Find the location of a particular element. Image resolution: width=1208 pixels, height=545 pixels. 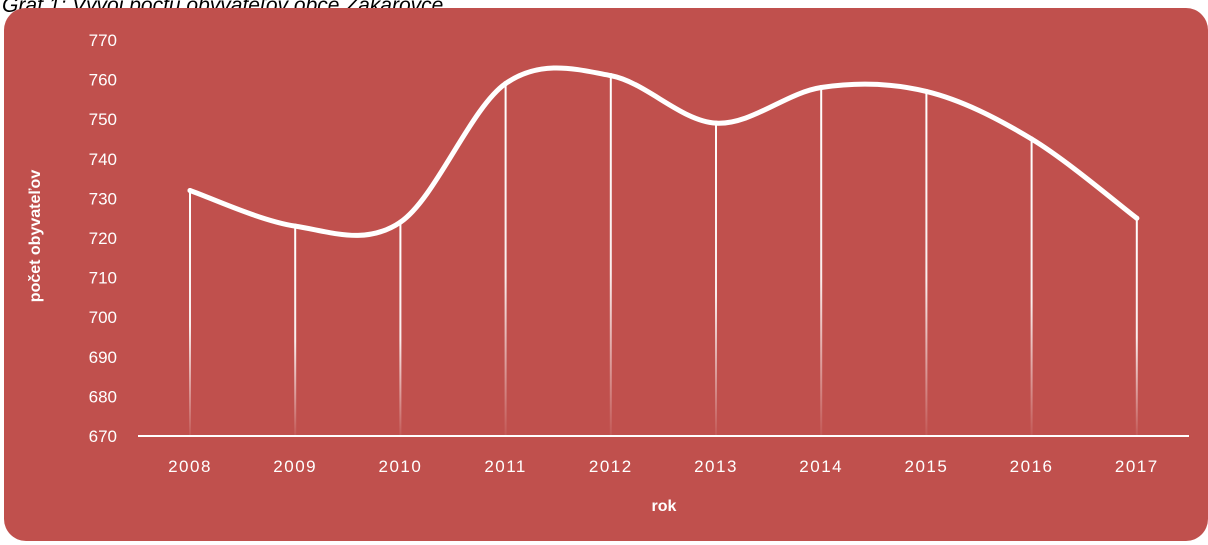

x-tick-label: 2010 is located at coordinates (400, 466).